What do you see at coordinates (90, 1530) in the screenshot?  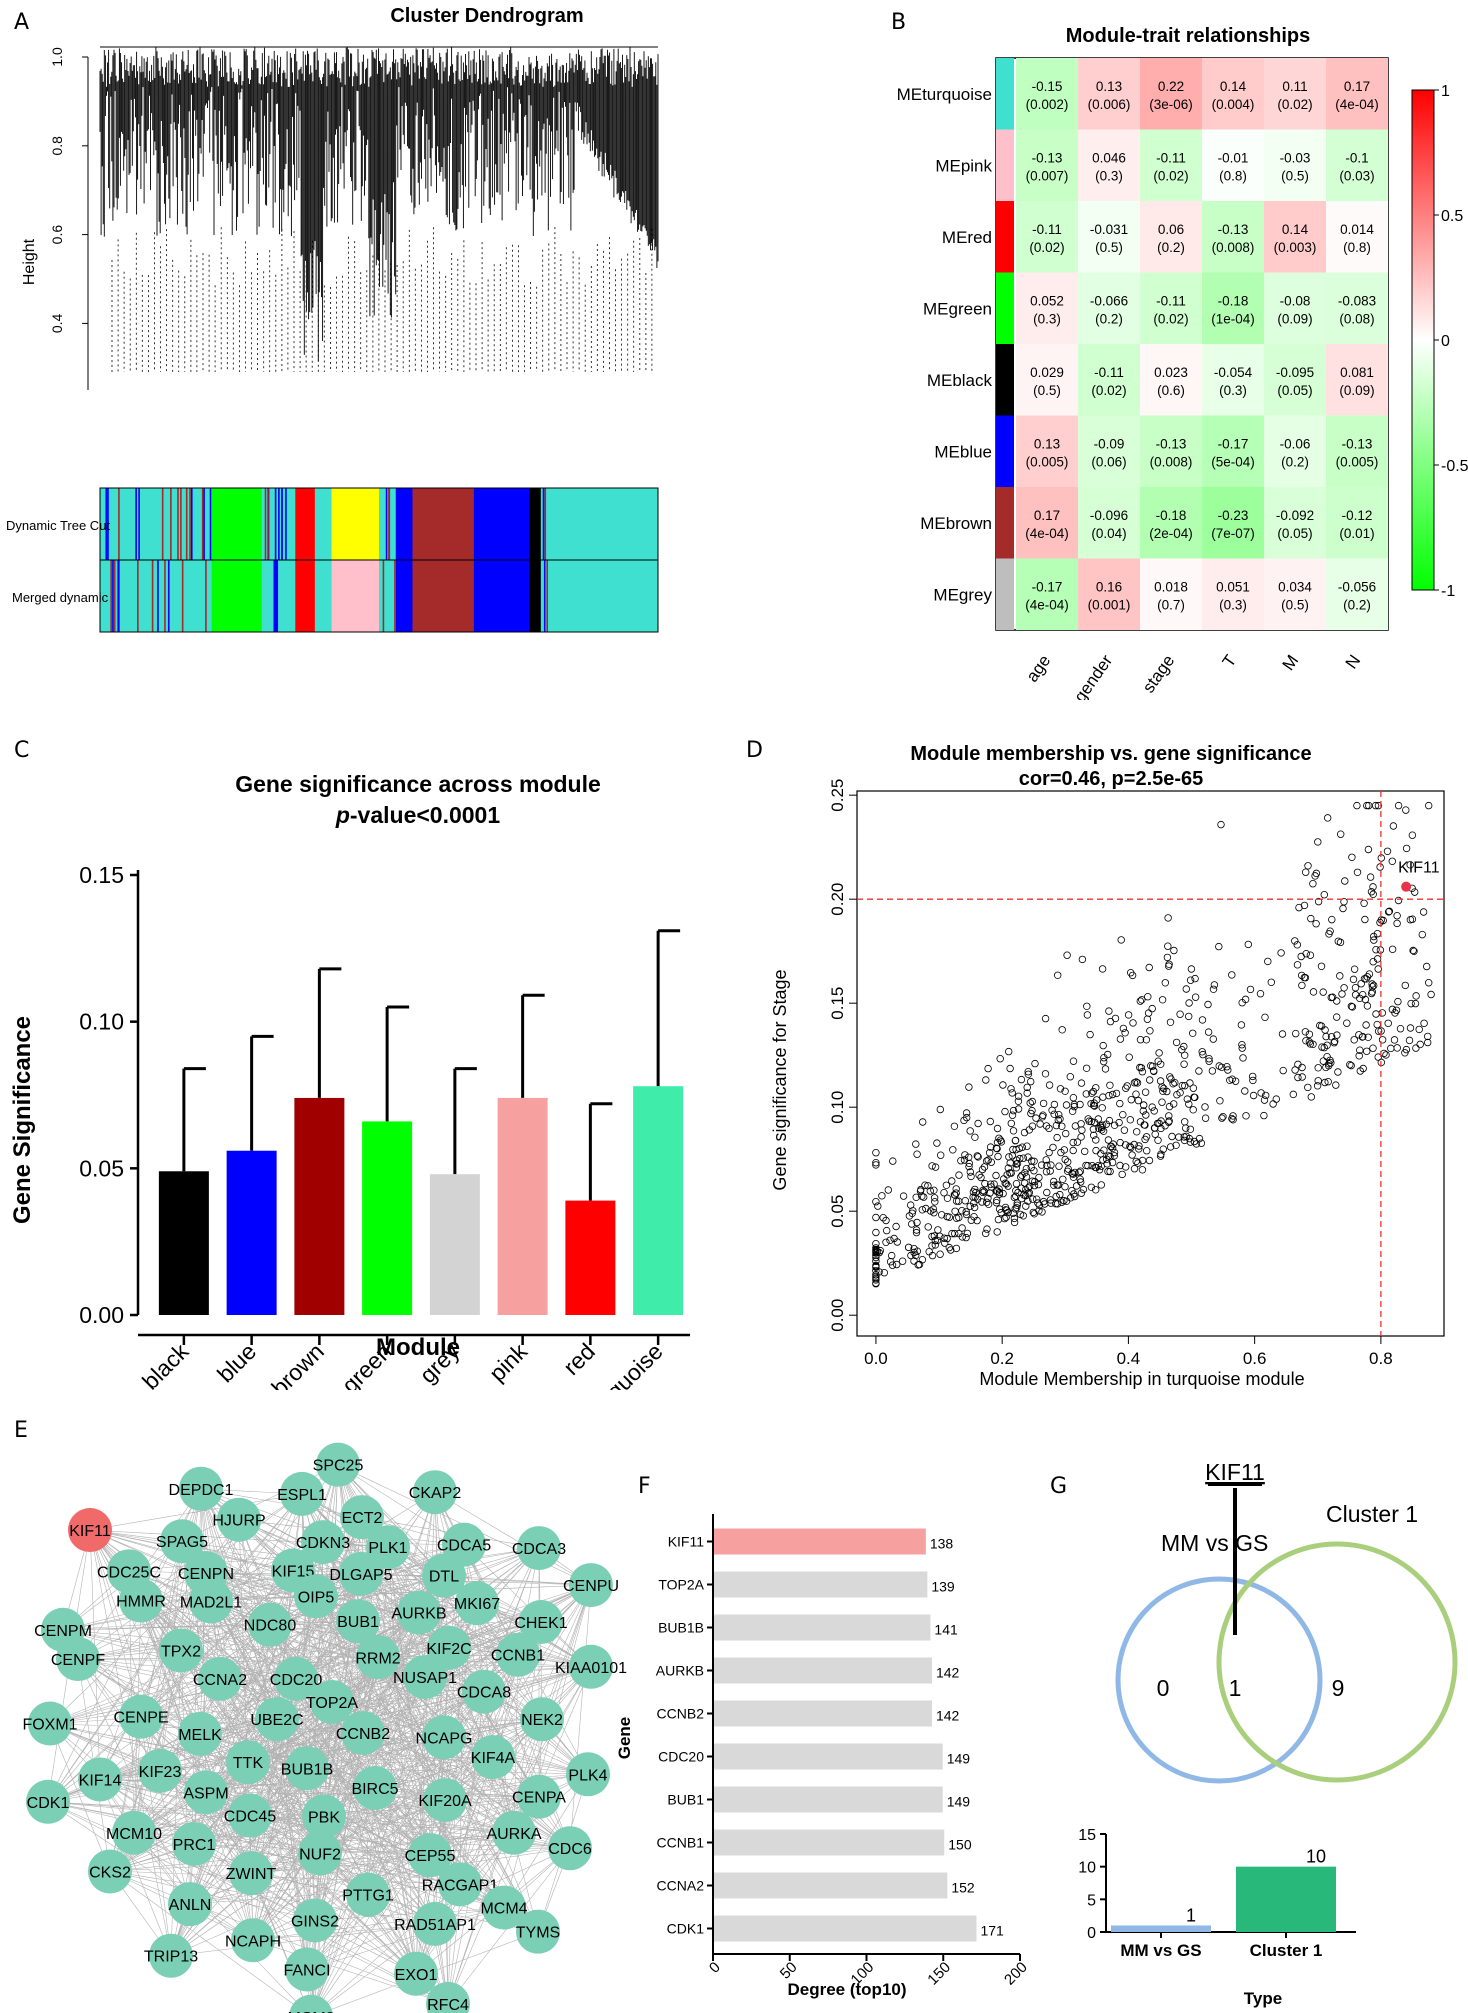 I see `network-node: KIF11` at bounding box center [90, 1530].